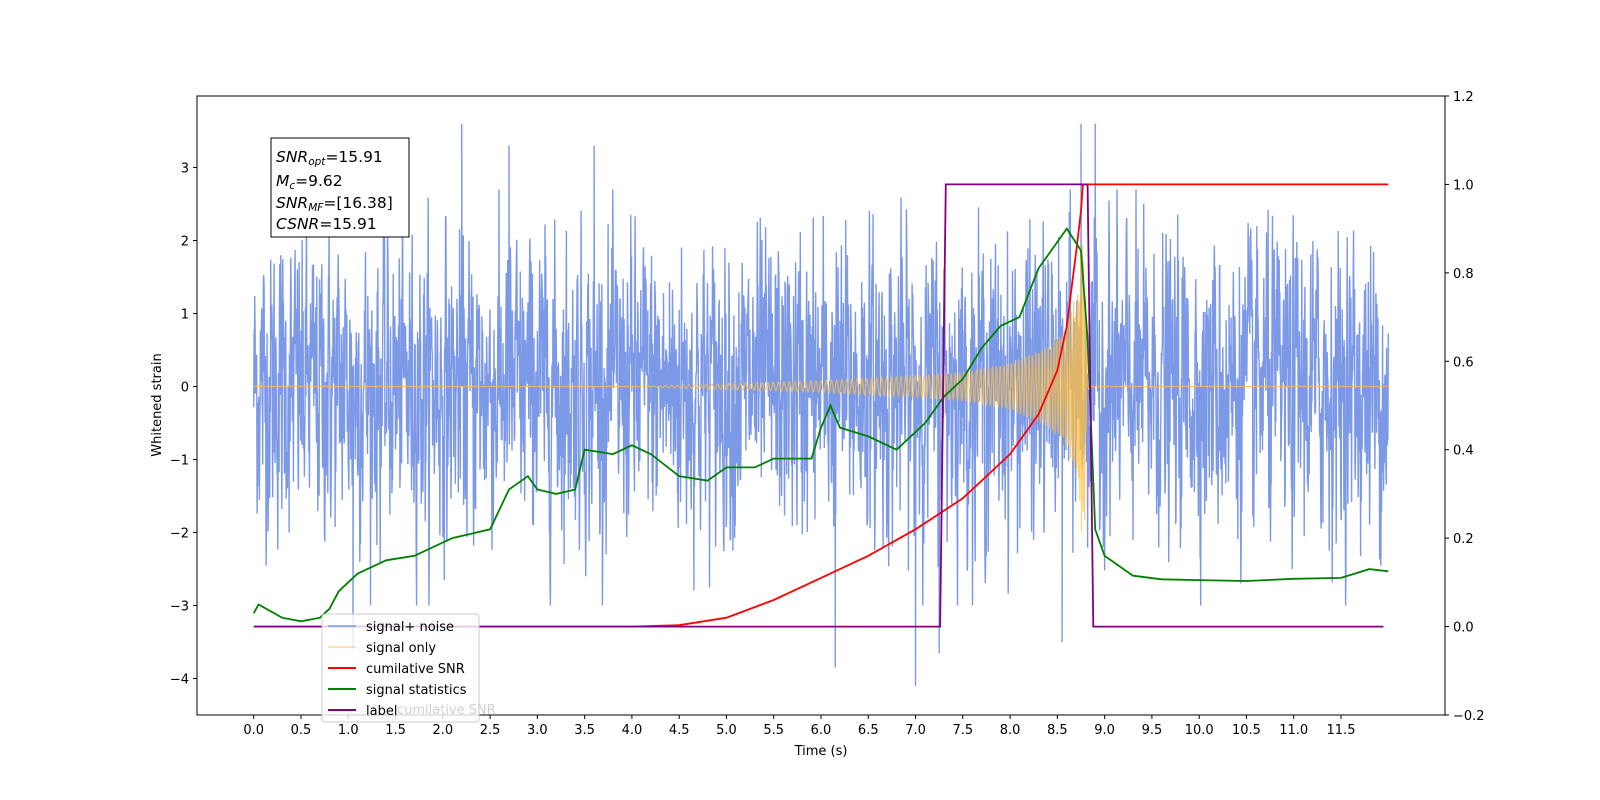  Describe the element at coordinates (962, 730) in the screenshot. I see `x-tick-label: 7.5` at that location.